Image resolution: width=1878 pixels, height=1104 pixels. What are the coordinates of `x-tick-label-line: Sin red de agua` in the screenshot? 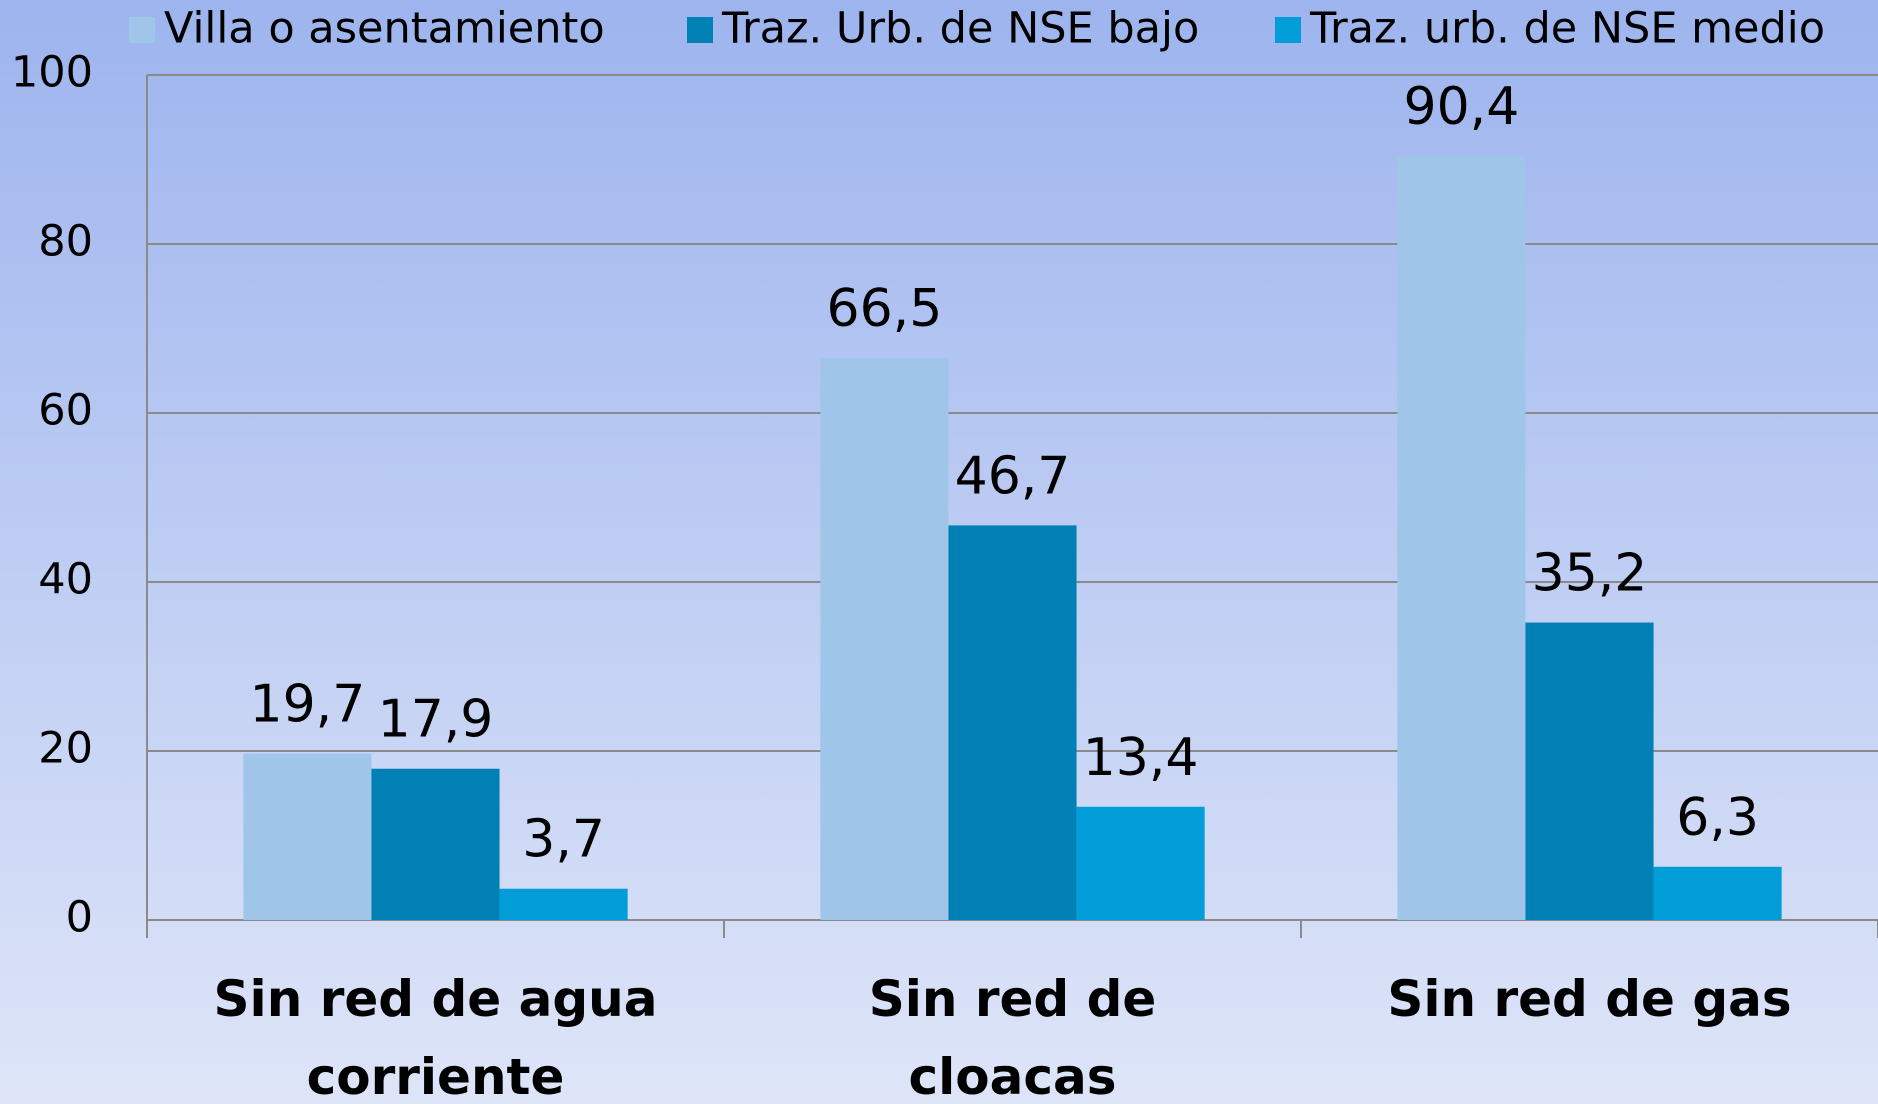 It's located at (436, 999).